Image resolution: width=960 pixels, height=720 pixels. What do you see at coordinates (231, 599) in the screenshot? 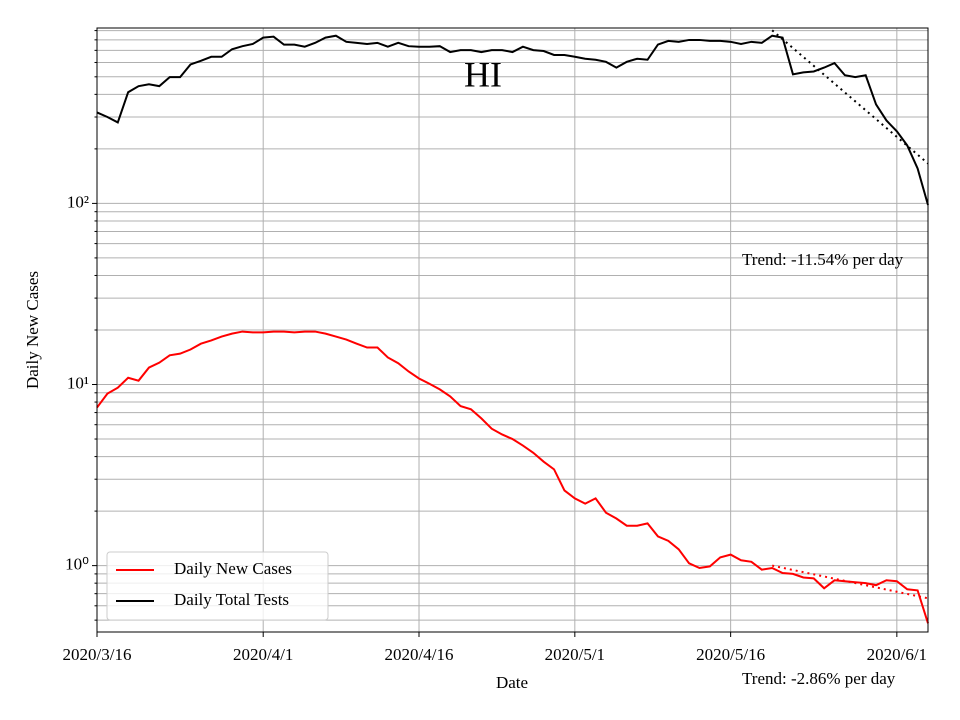
I see `legend-label: Daily Total Tests` at bounding box center [231, 599].